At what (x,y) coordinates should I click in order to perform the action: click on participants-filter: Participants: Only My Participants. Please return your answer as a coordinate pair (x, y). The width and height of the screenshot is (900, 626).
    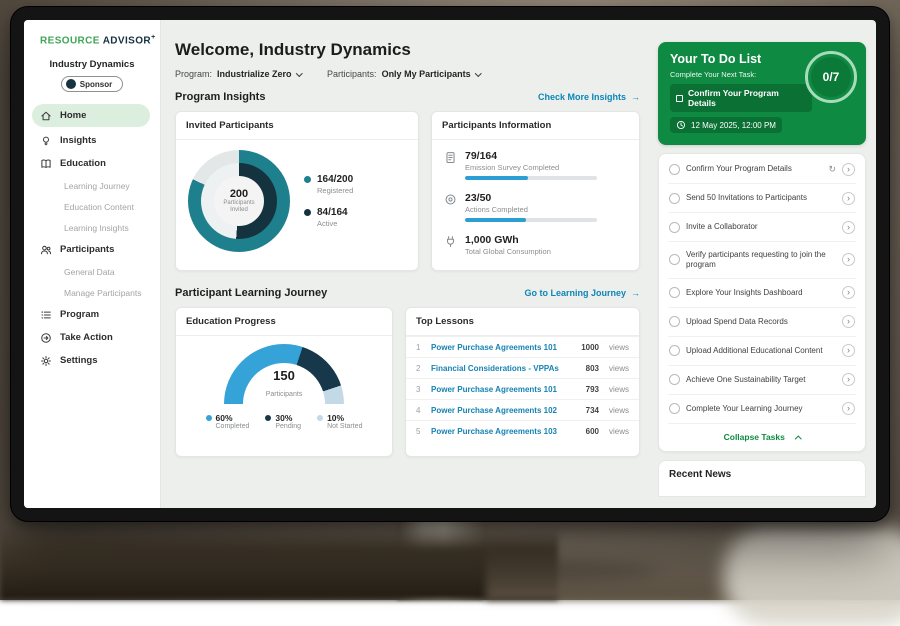
    Looking at the image, I should click on (403, 74).